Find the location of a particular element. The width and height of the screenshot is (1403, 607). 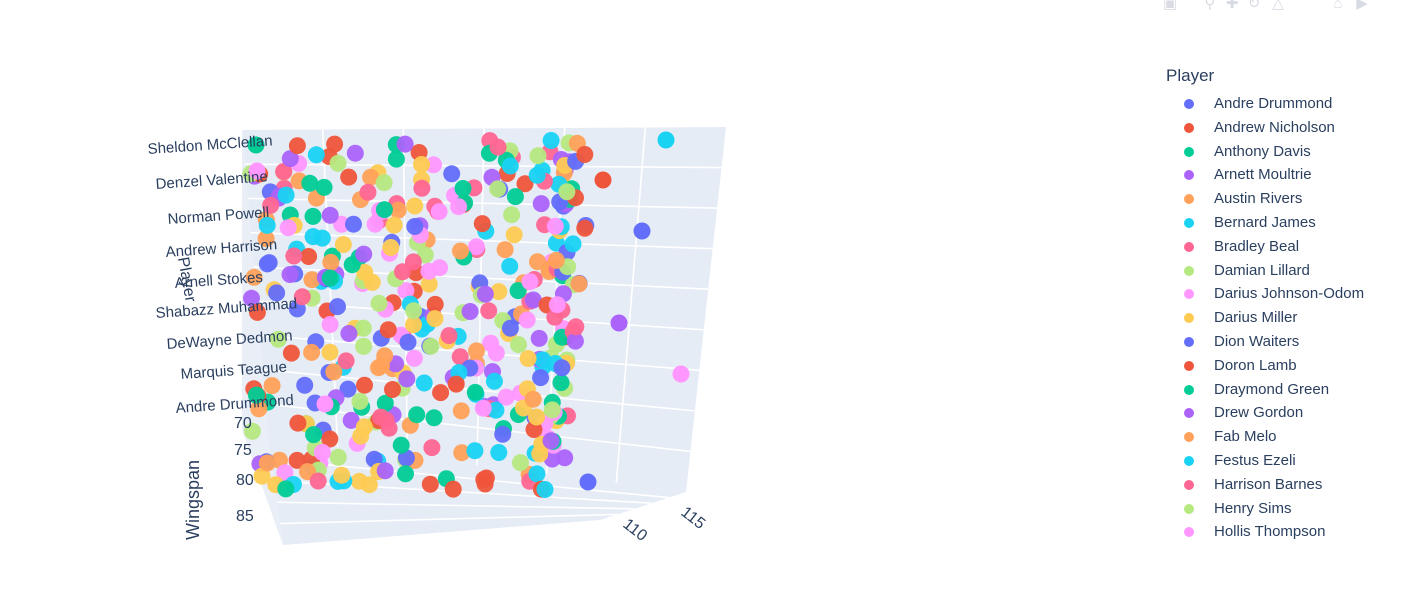

legend-item: Festus Ezeli is located at coordinates (1281, 461).